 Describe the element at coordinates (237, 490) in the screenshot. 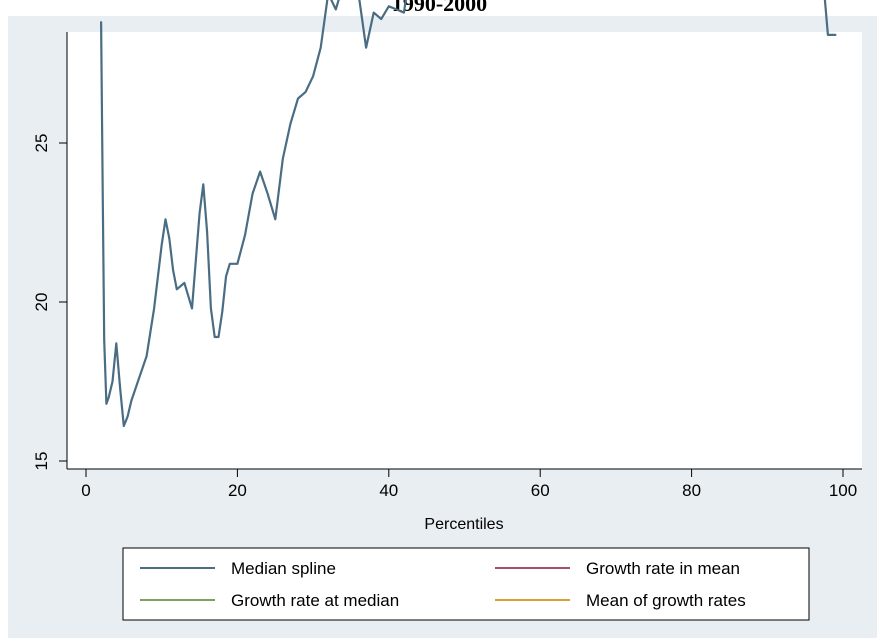

I see `x-tick-label: 20` at that location.